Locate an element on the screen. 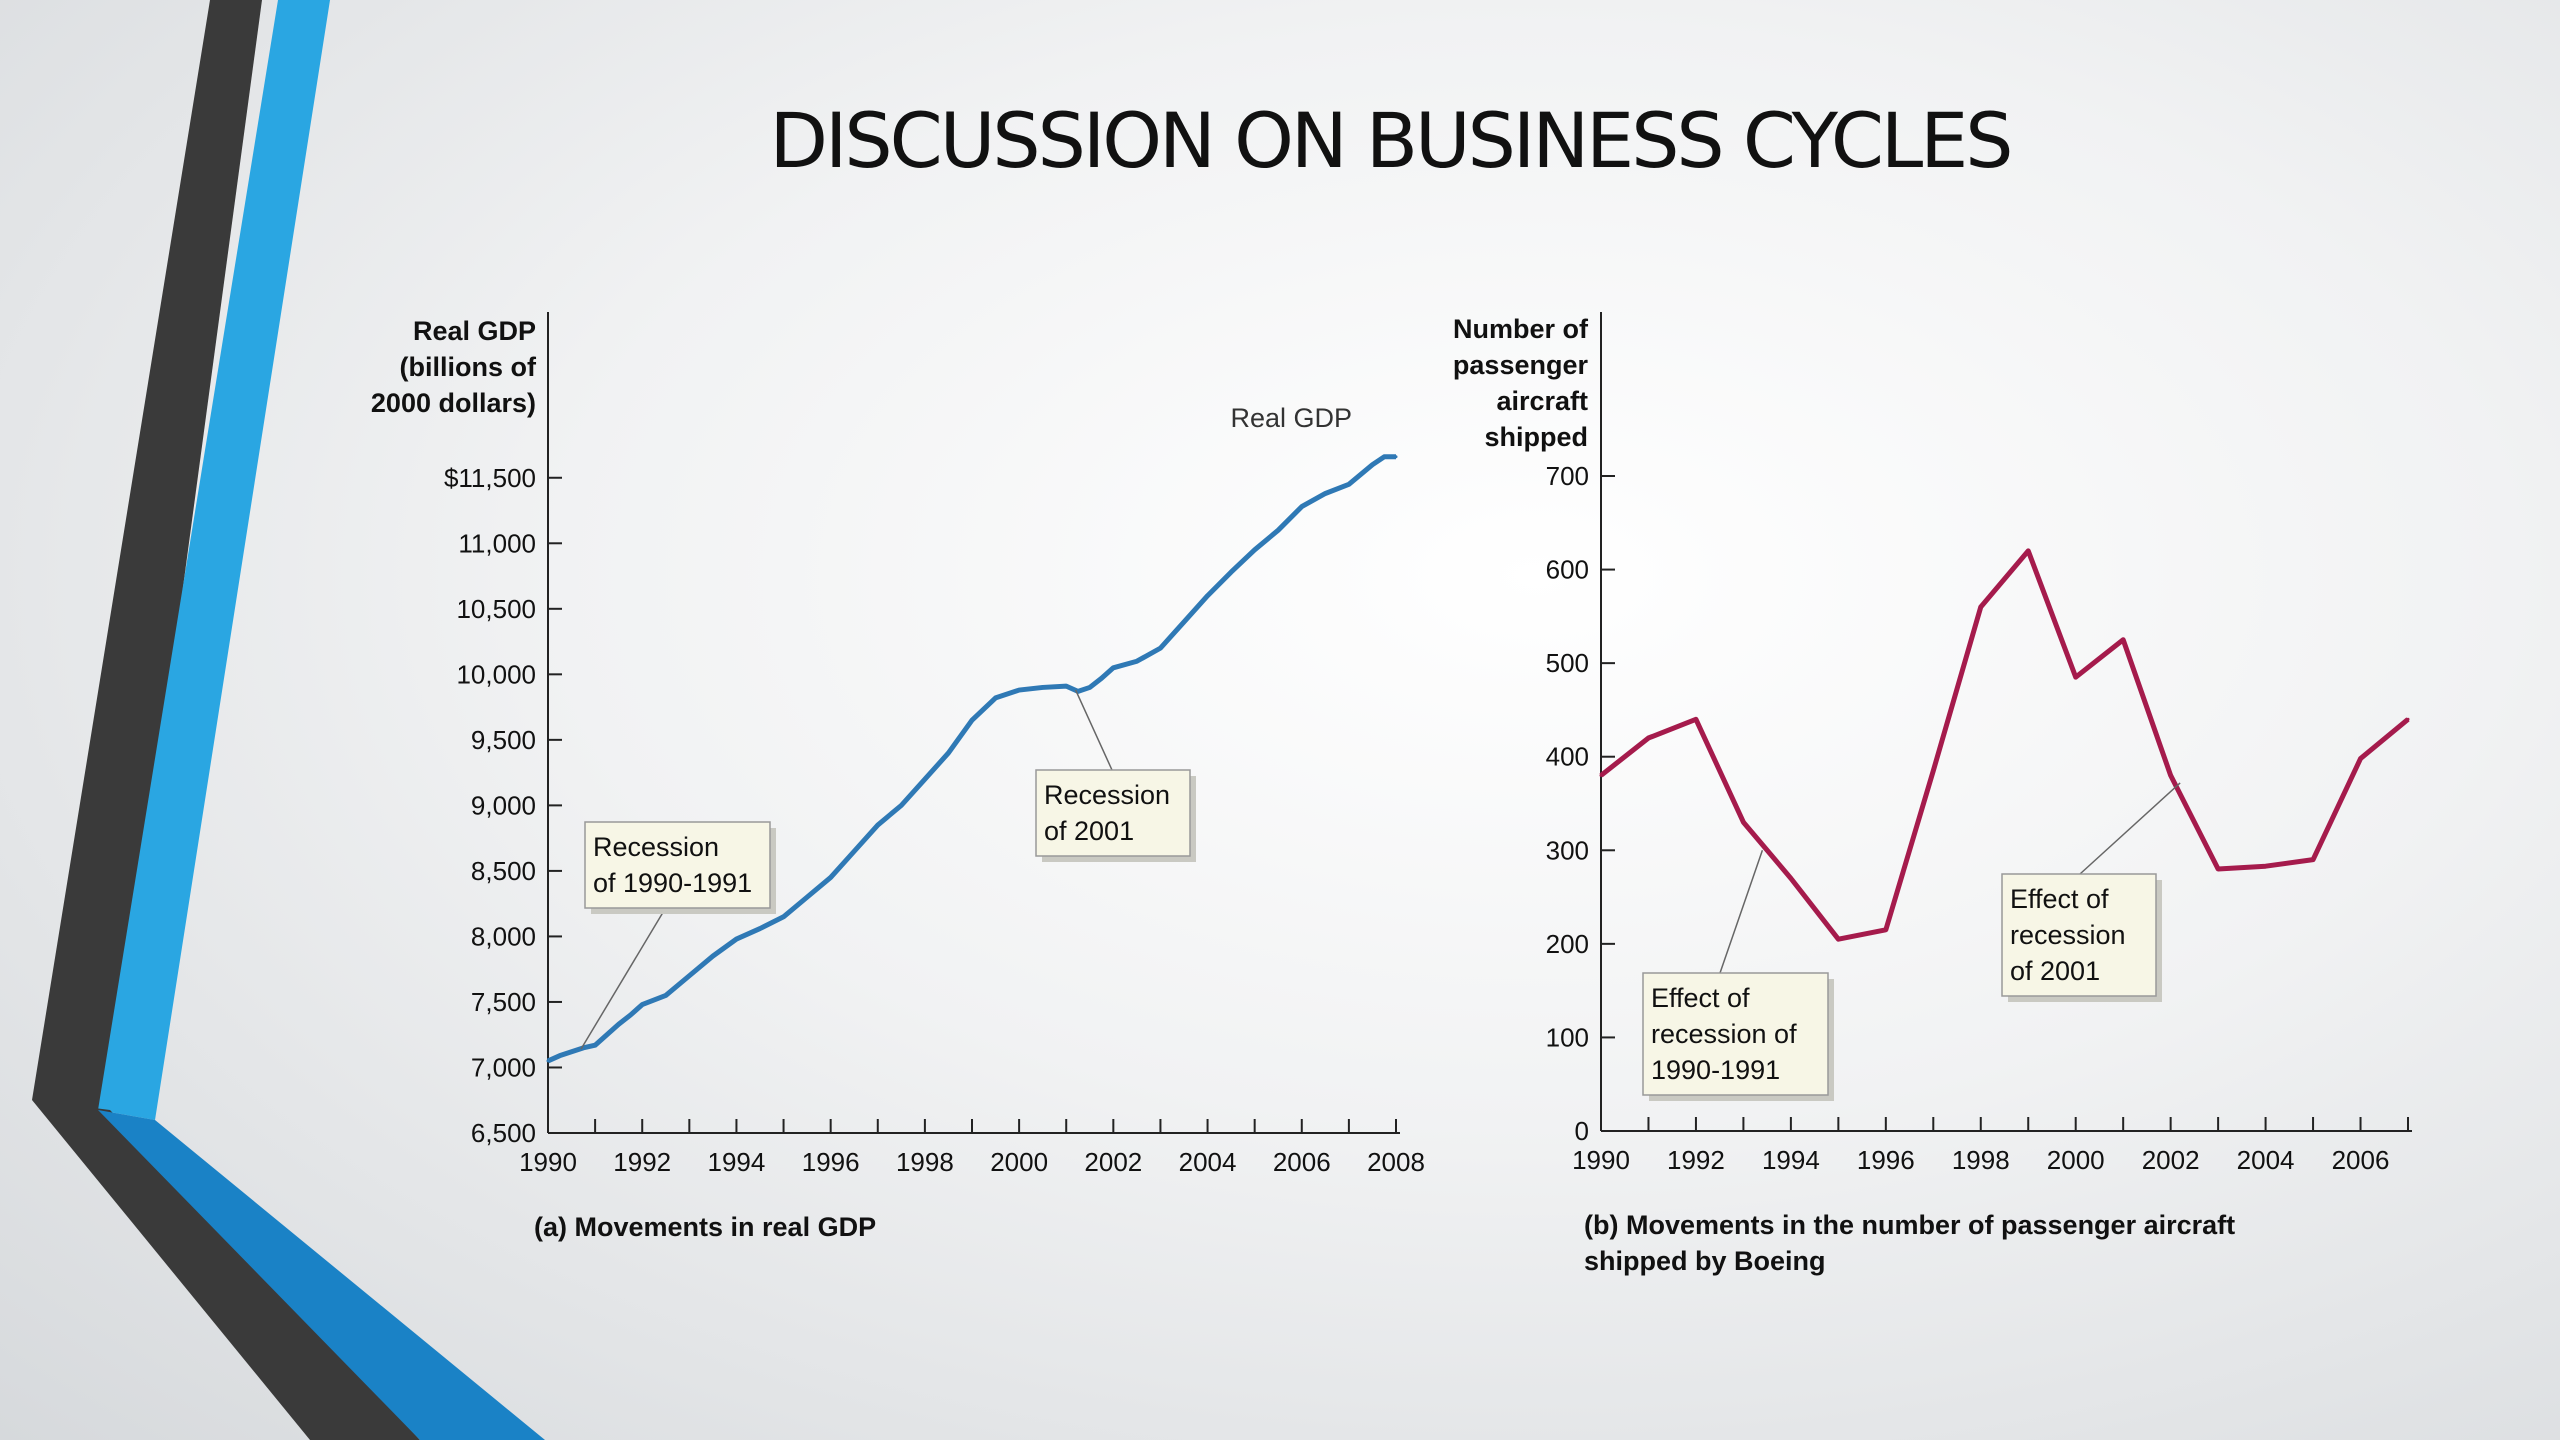  y-tick-label: 11,000 is located at coordinates (497, 543).